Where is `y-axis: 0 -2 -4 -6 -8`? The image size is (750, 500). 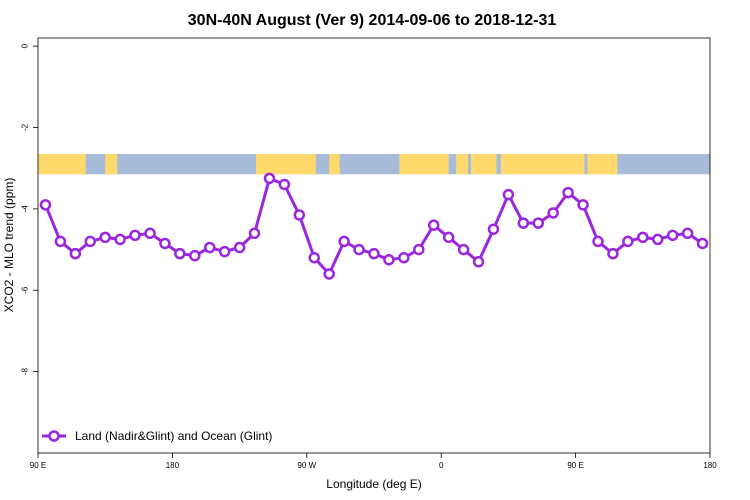
y-axis: 0 -2 -4 -6 -8 is located at coordinates (29, 209).